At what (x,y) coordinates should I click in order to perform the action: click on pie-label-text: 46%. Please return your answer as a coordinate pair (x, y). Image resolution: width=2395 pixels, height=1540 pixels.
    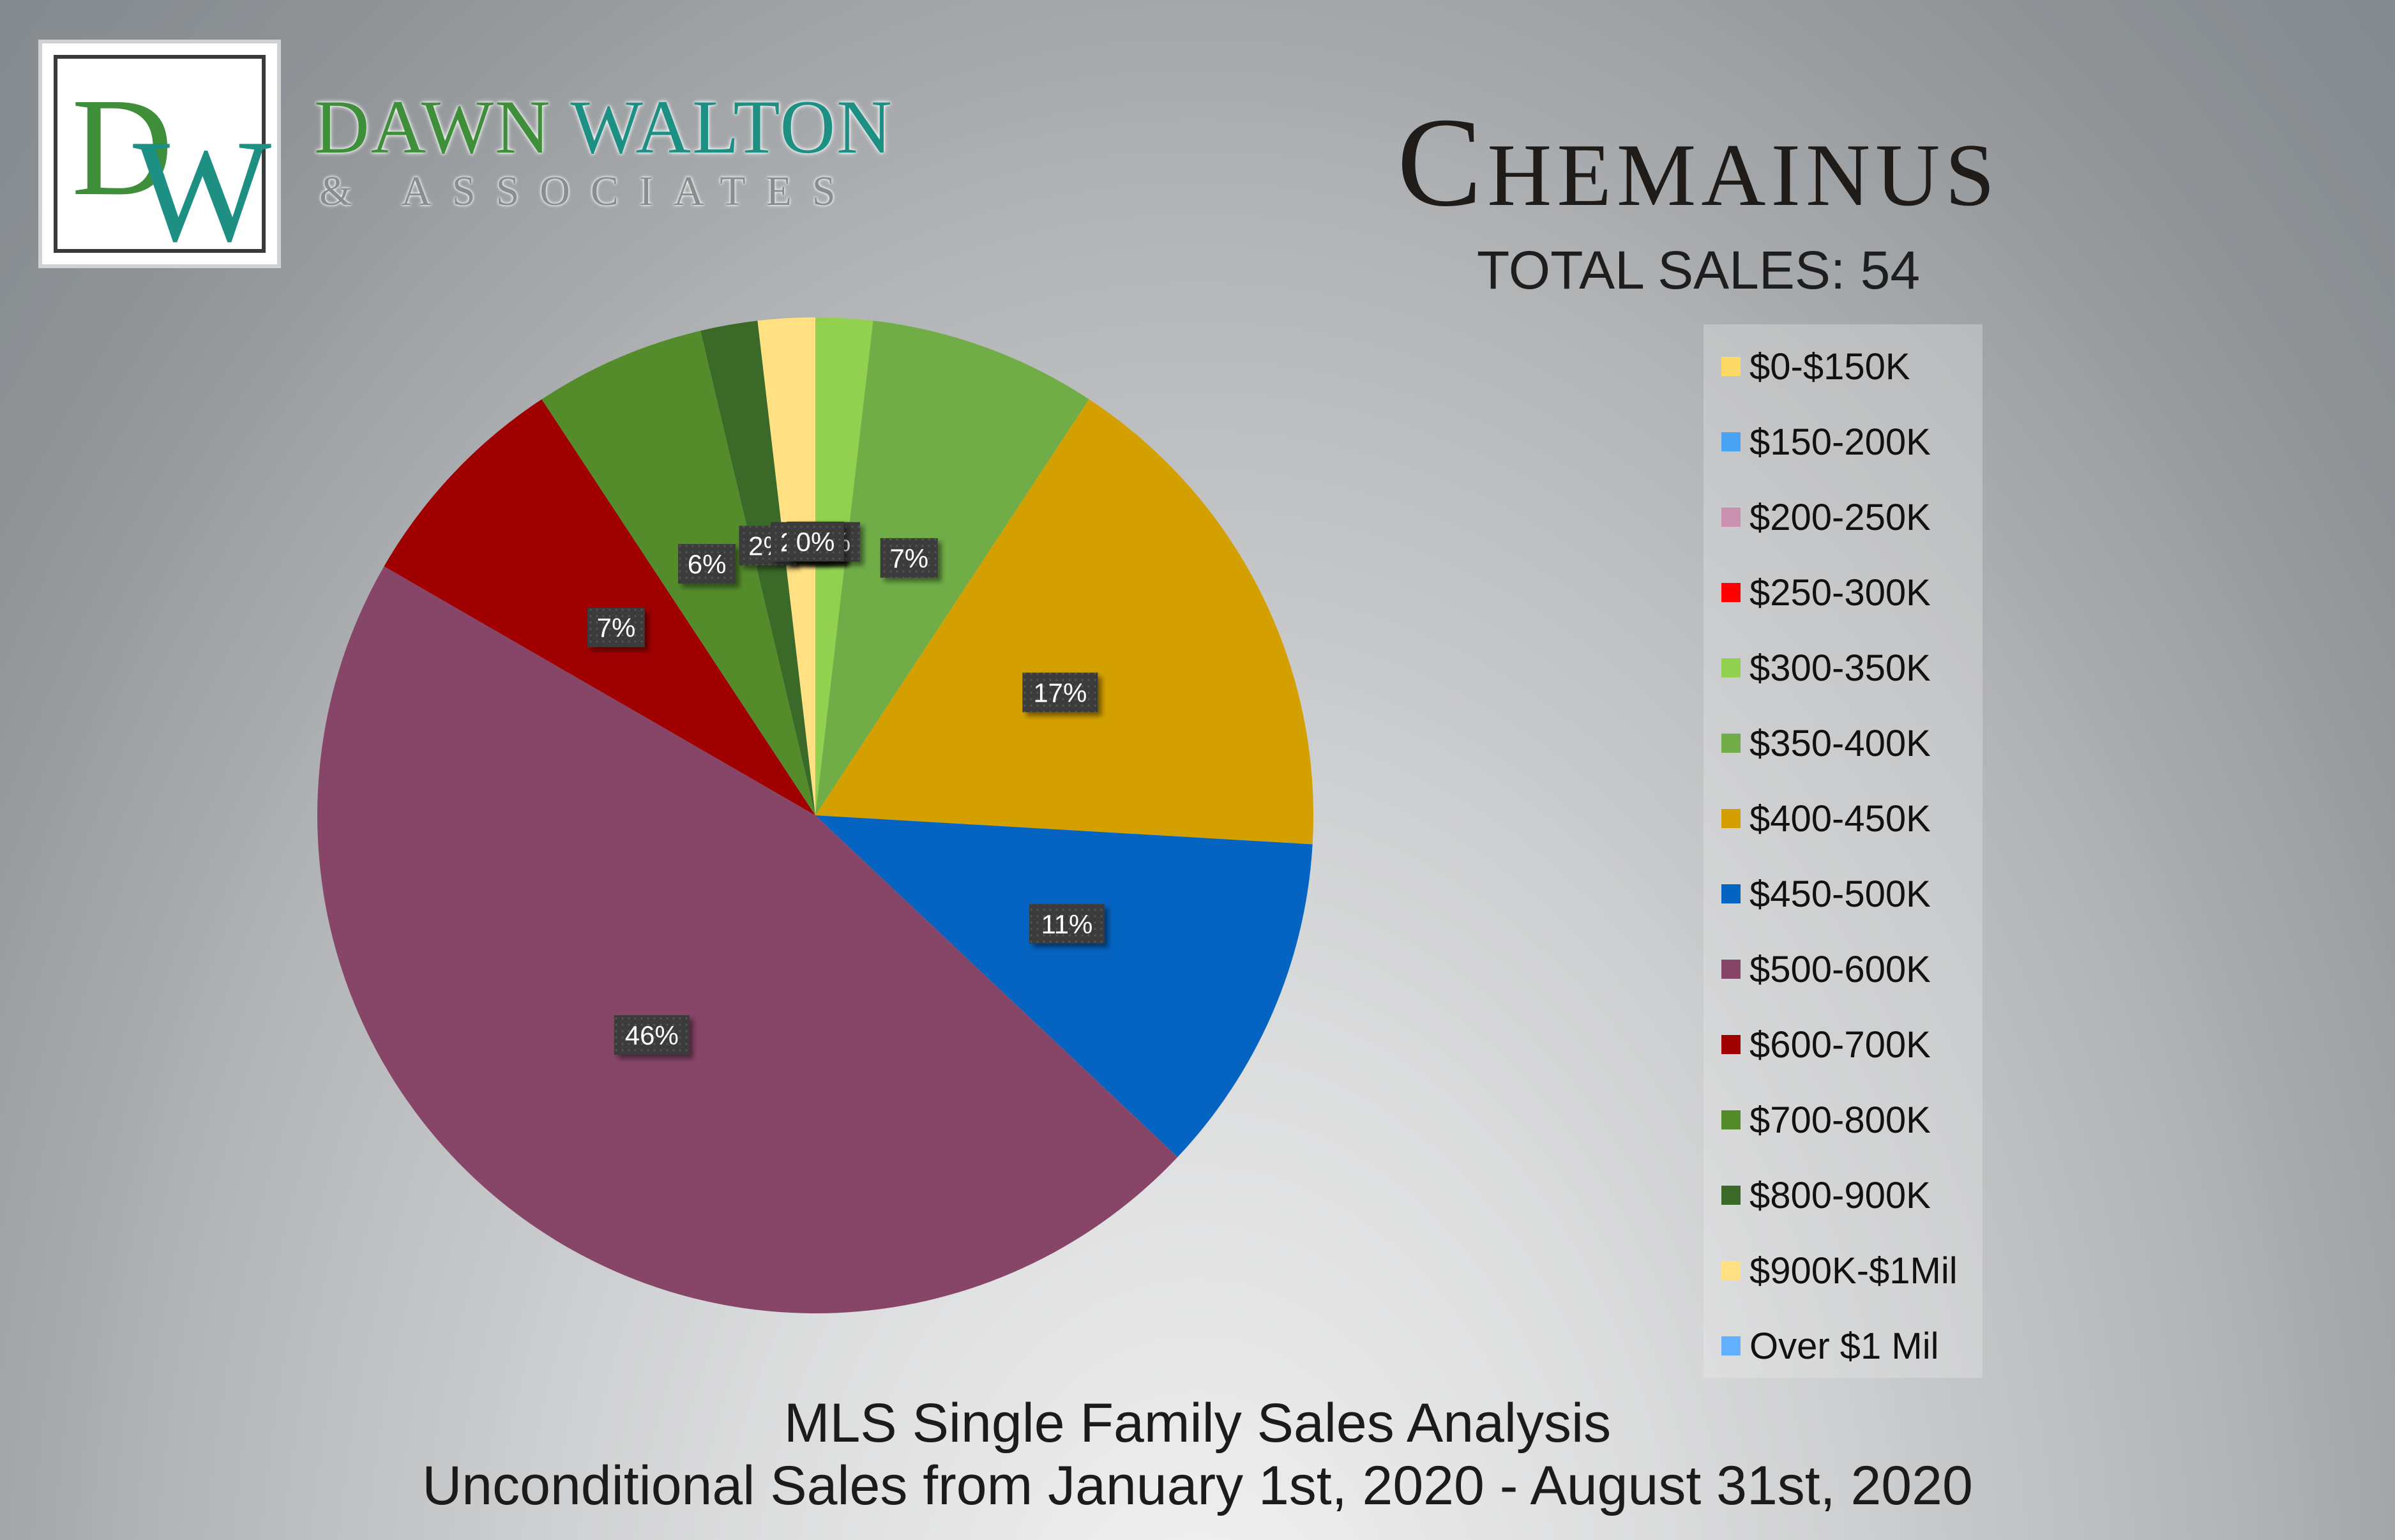
    Looking at the image, I should click on (652, 1035).